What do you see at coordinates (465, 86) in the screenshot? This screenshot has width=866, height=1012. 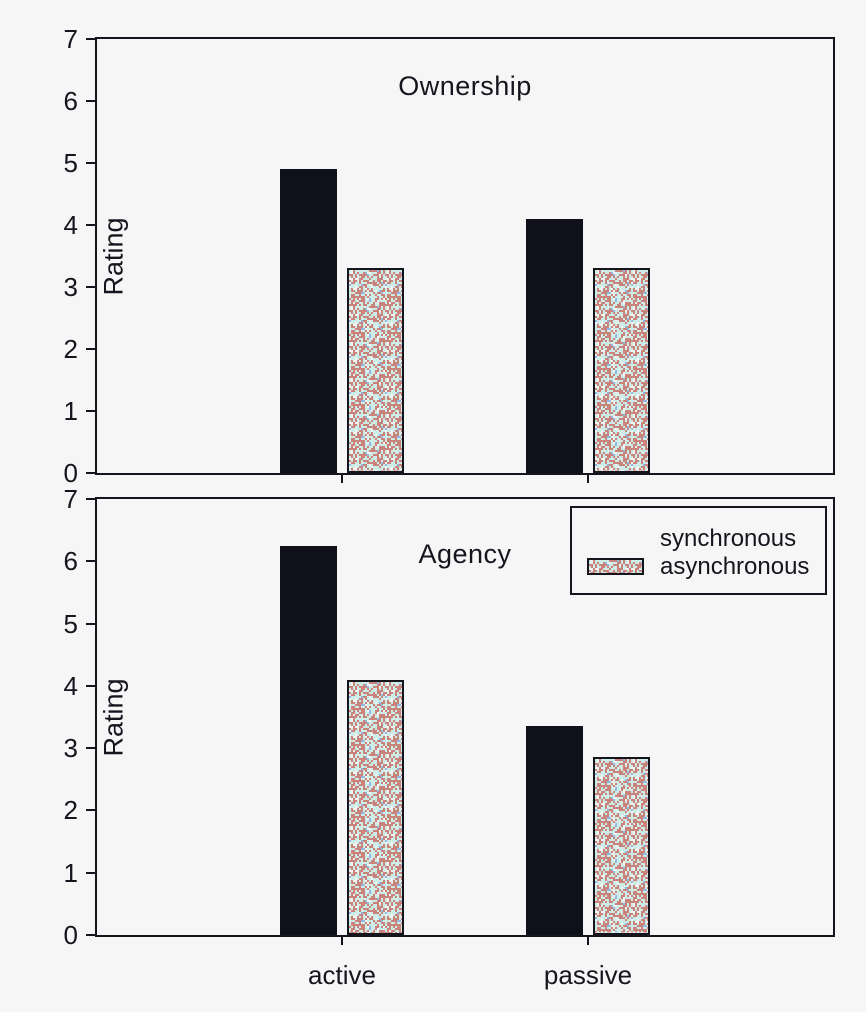 I see `ownership-panel-title: Ownership` at bounding box center [465, 86].